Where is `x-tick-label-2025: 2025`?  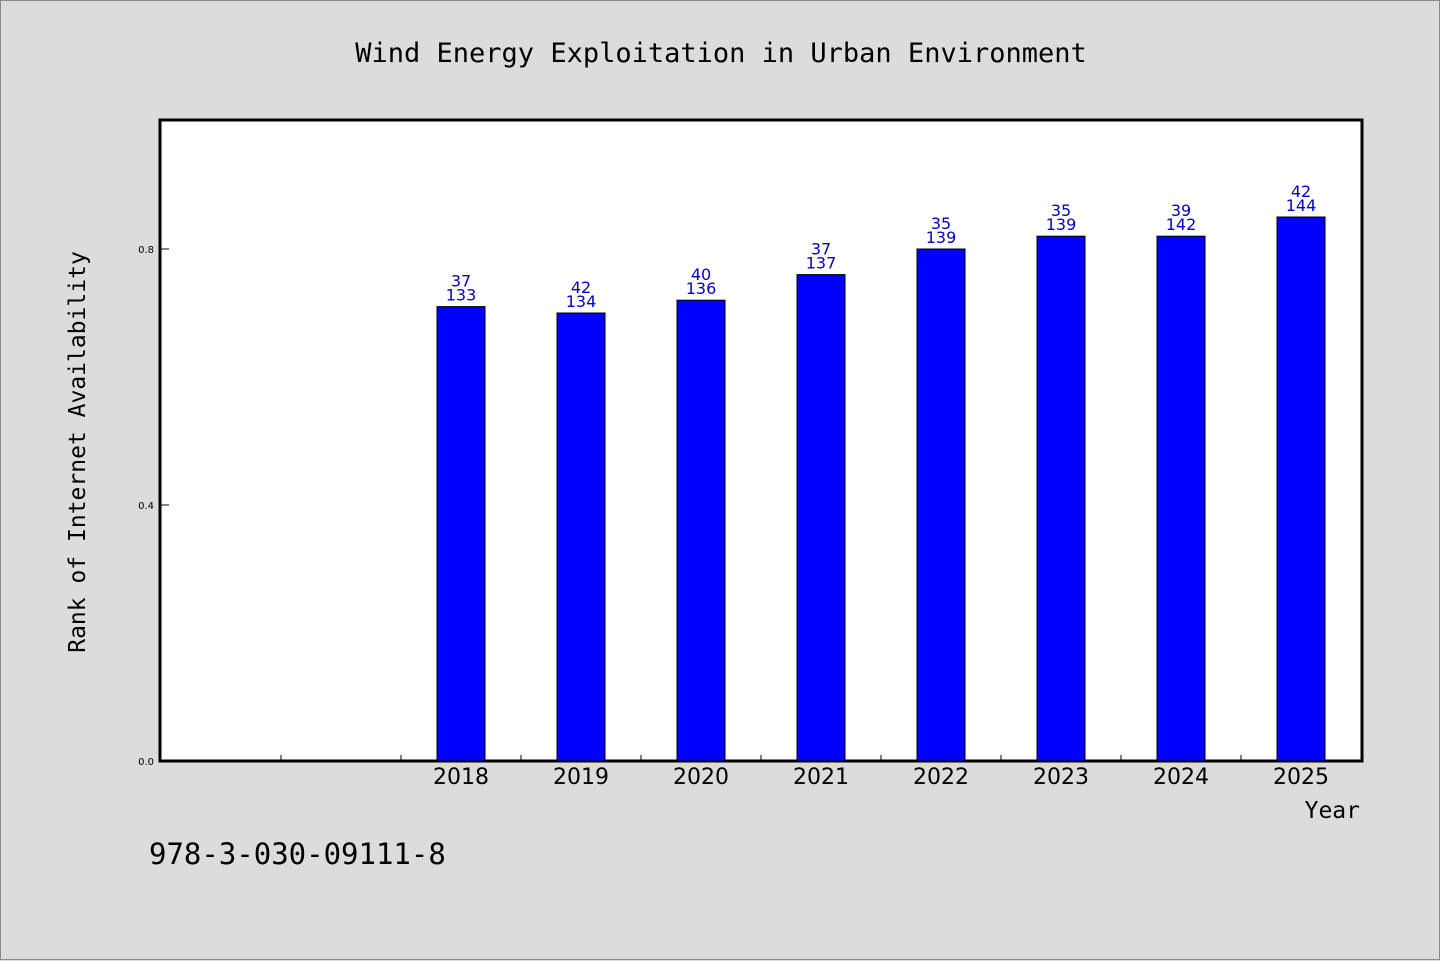 x-tick-label-2025: 2025 is located at coordinates (1301, 777).